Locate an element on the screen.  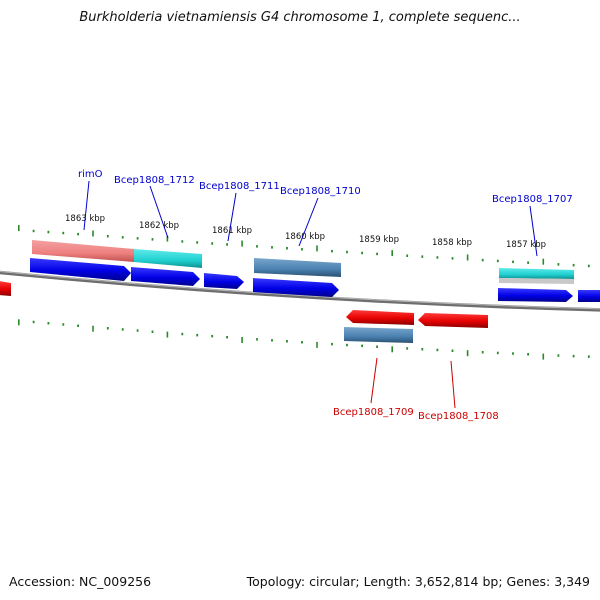
gene-1712-feature is located at coordinates (168, 258).